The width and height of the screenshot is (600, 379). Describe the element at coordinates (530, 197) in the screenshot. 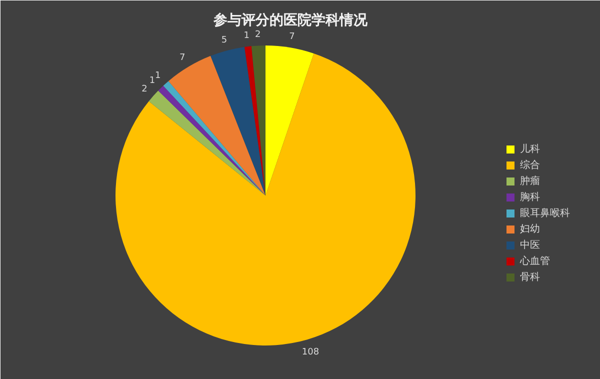

I see `legend-label: 胸科` at that location.